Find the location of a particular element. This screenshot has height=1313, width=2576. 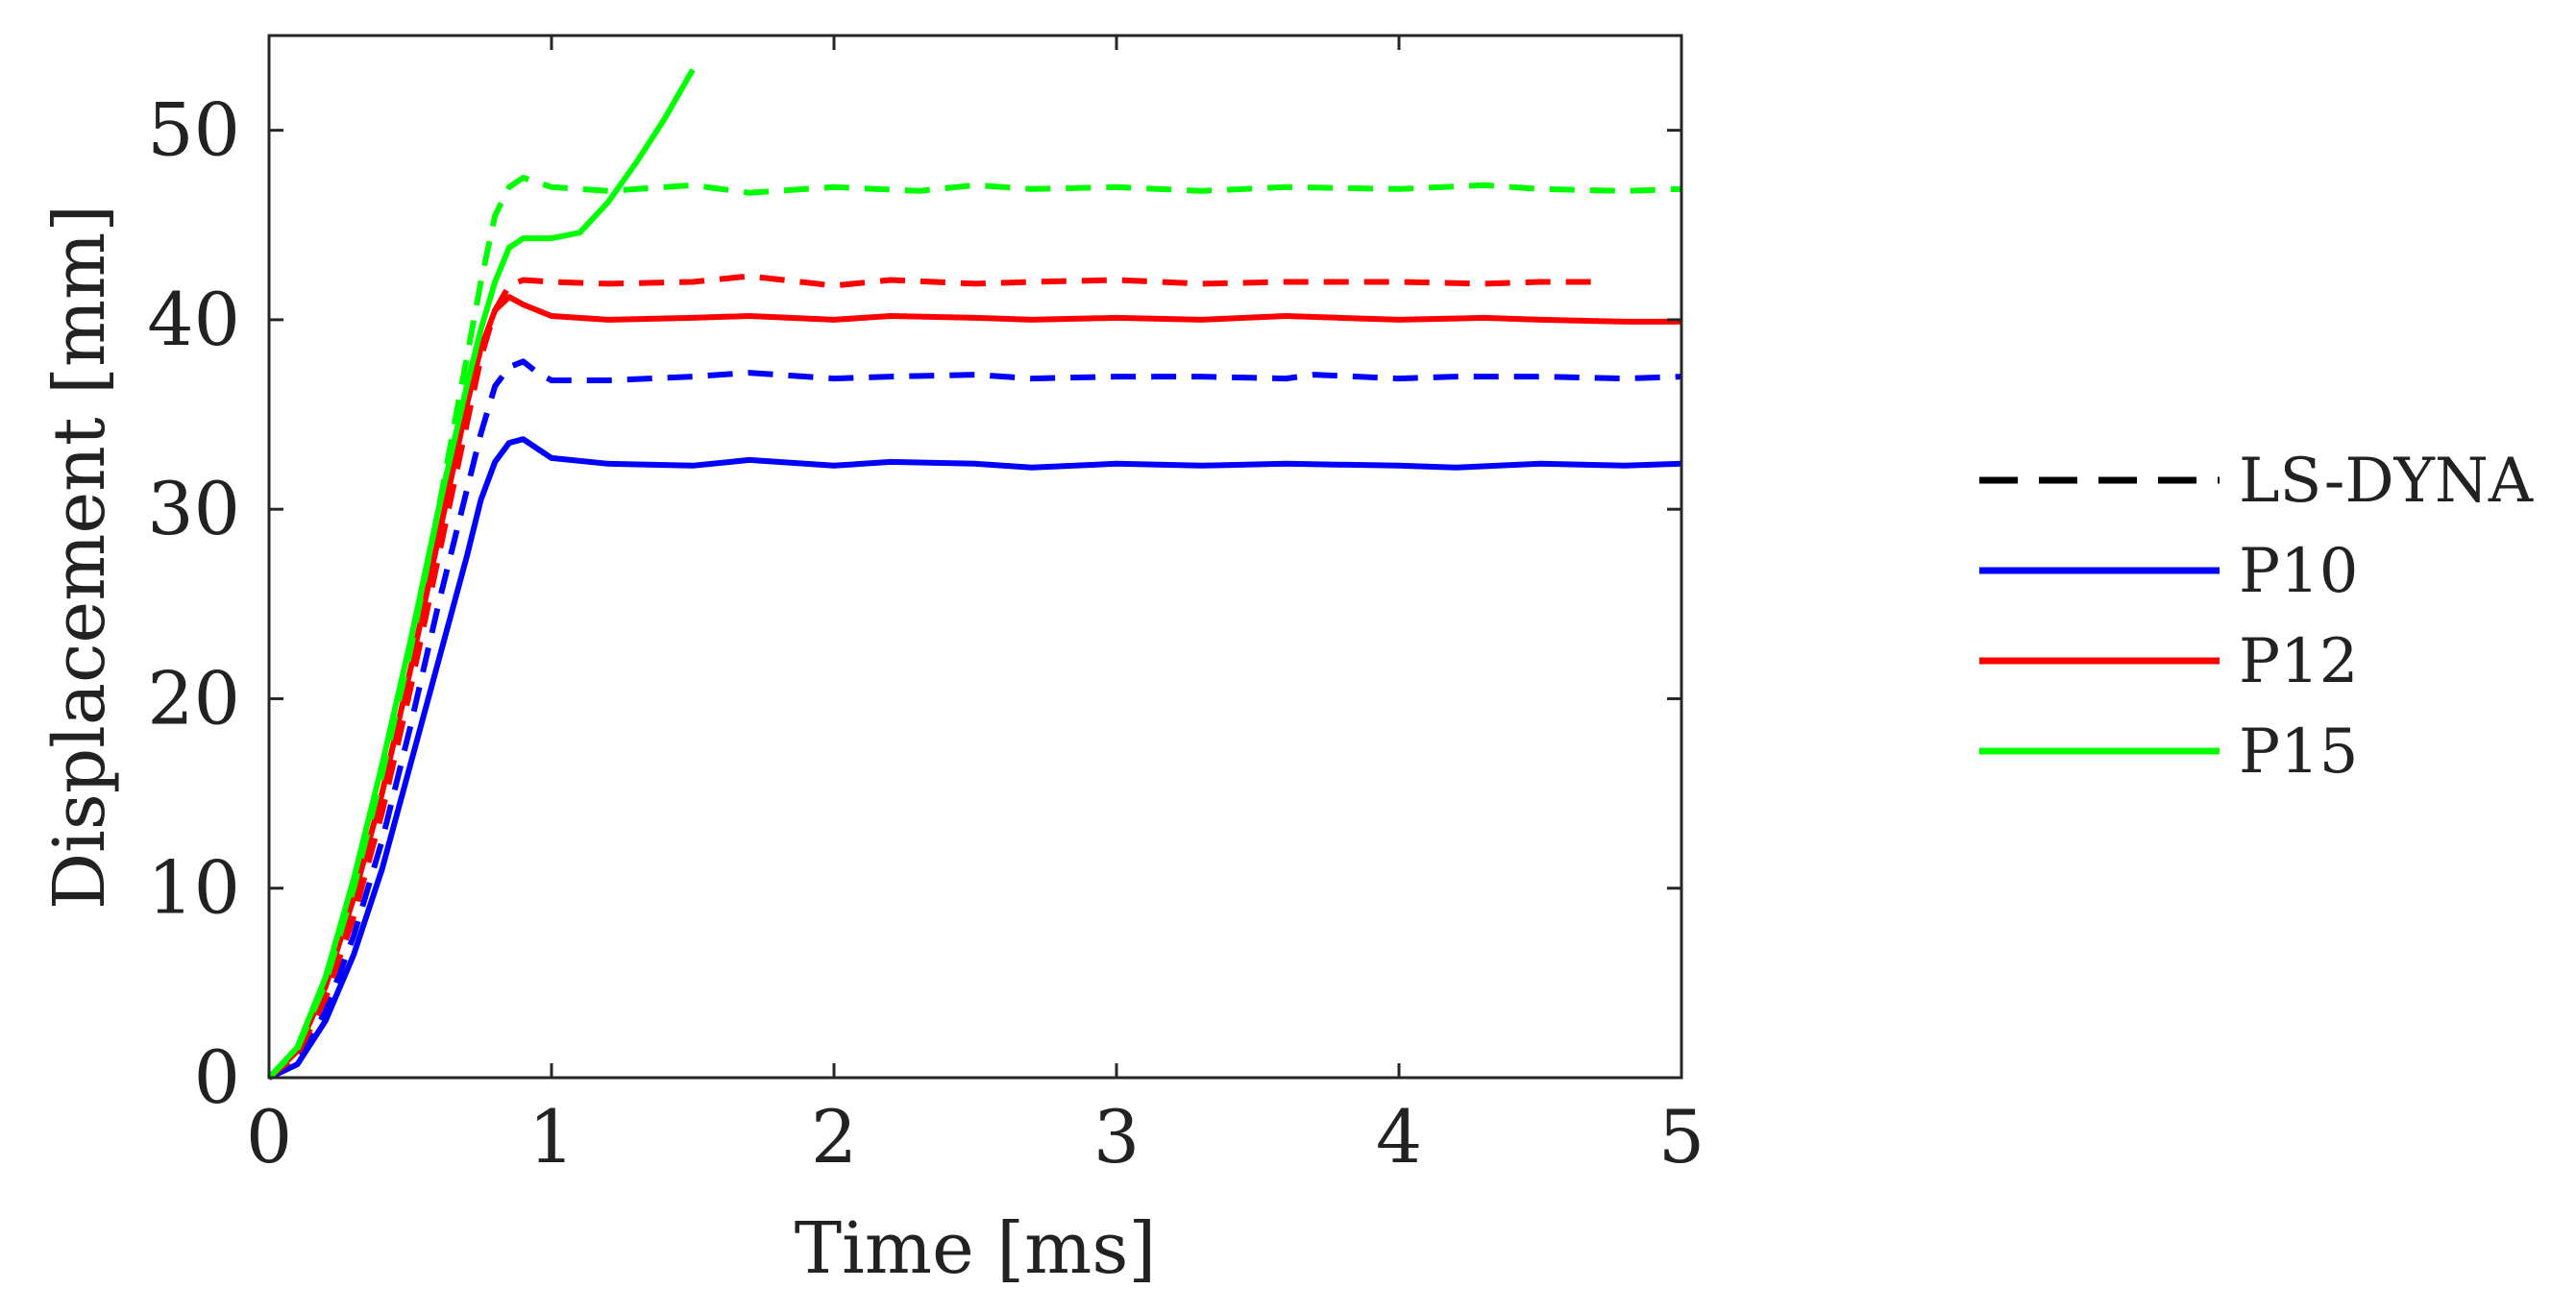

legend: LS-DYNA P10 P12 P15 is located at coordinates (2256, 617).